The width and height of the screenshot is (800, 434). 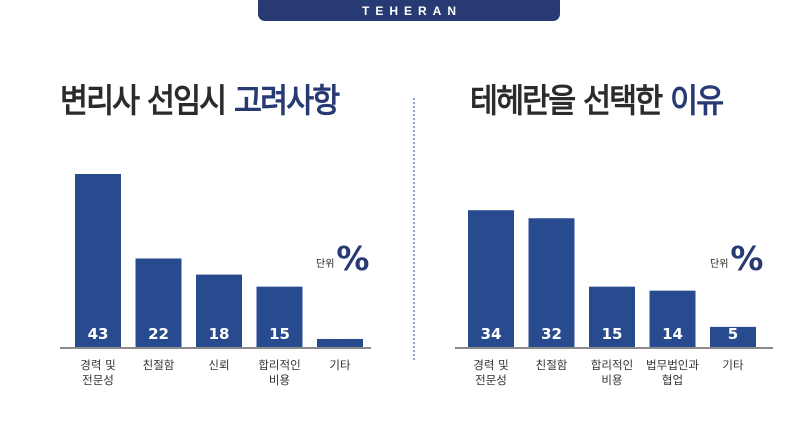 What do you see at coordinates (414, 229) in the screenshot?
I see `section-divider` at bounding box center [414, 229].